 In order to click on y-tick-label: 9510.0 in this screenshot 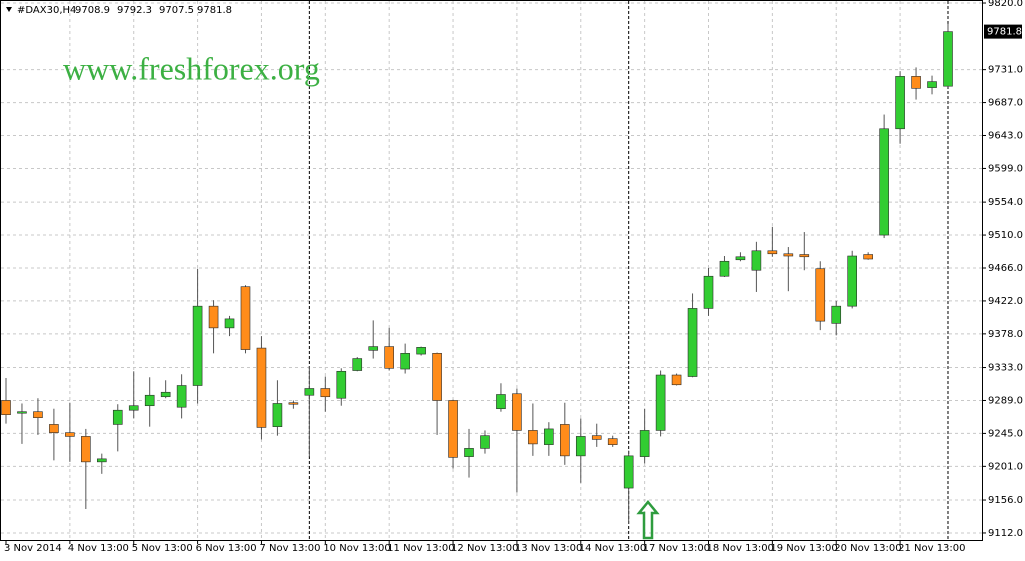, I will do `click(1005, 235)`.